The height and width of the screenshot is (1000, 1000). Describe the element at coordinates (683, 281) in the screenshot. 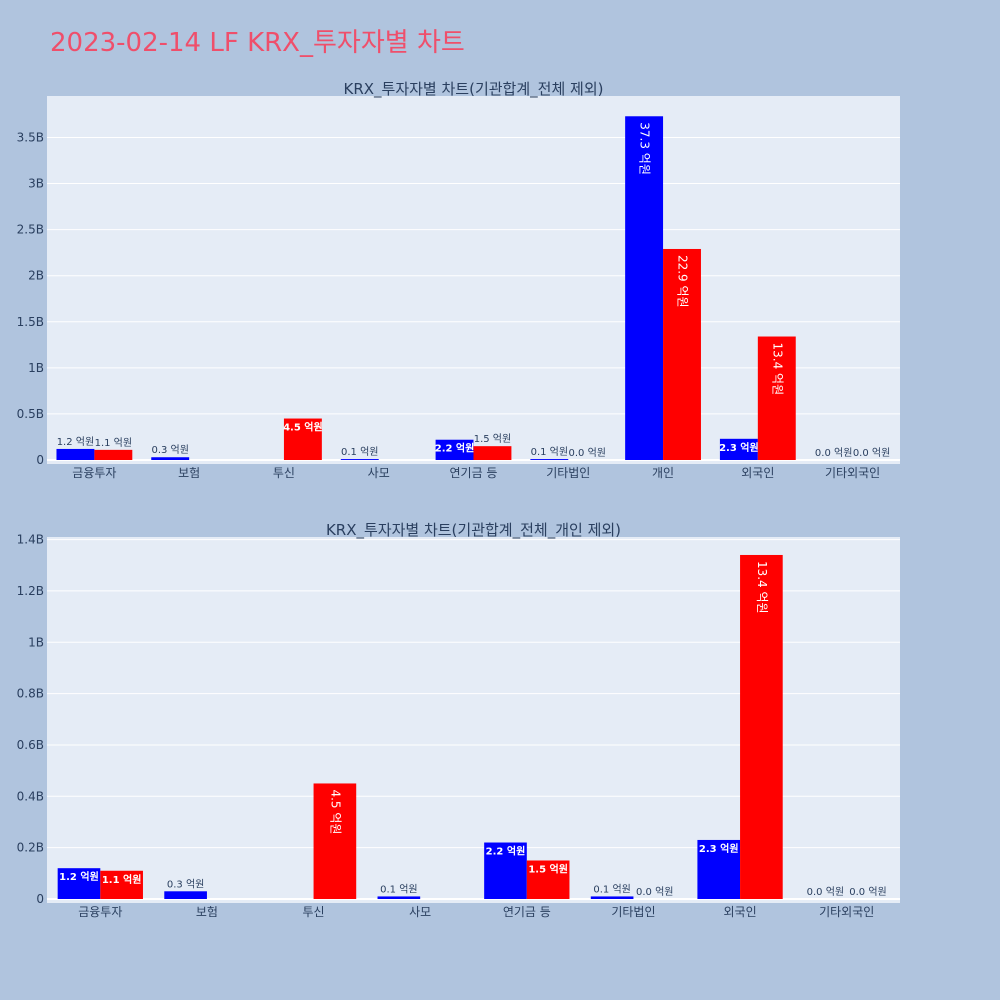

I see `data-label: 22.9 억원` at that location.